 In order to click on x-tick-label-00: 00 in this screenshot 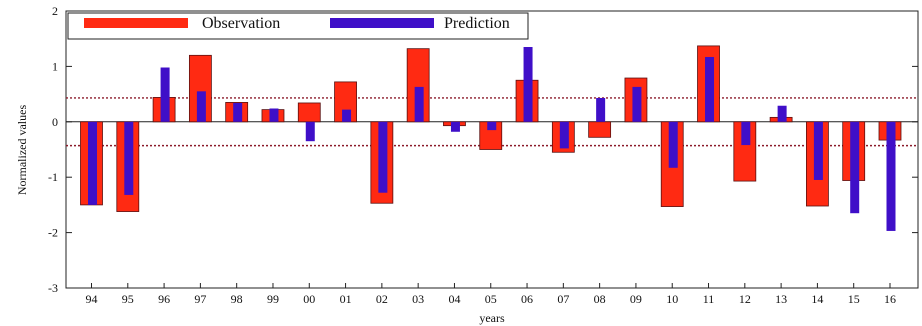, I will do `click(309, 299)`.